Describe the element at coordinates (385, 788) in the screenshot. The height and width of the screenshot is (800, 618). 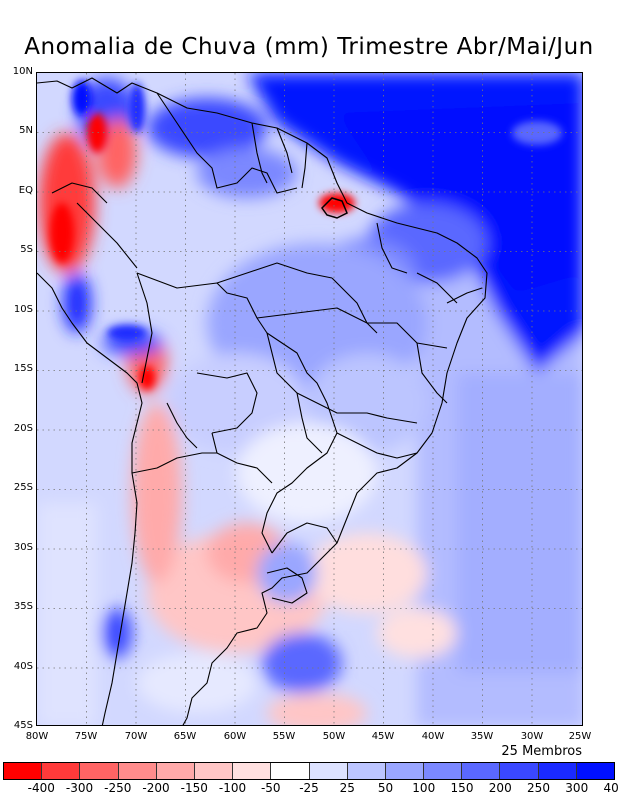
I see `colorbar-label: 50` at that location.